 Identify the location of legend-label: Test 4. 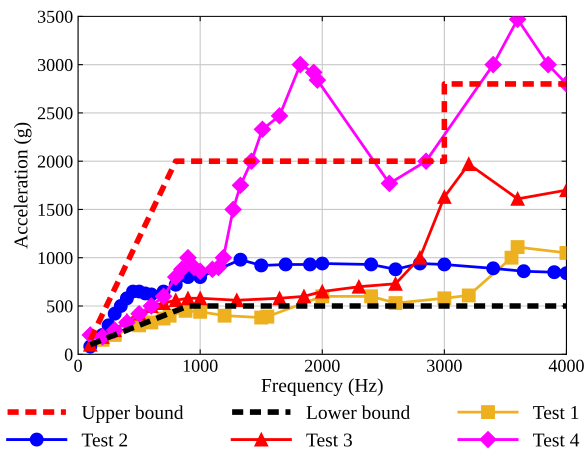
(556, 440).